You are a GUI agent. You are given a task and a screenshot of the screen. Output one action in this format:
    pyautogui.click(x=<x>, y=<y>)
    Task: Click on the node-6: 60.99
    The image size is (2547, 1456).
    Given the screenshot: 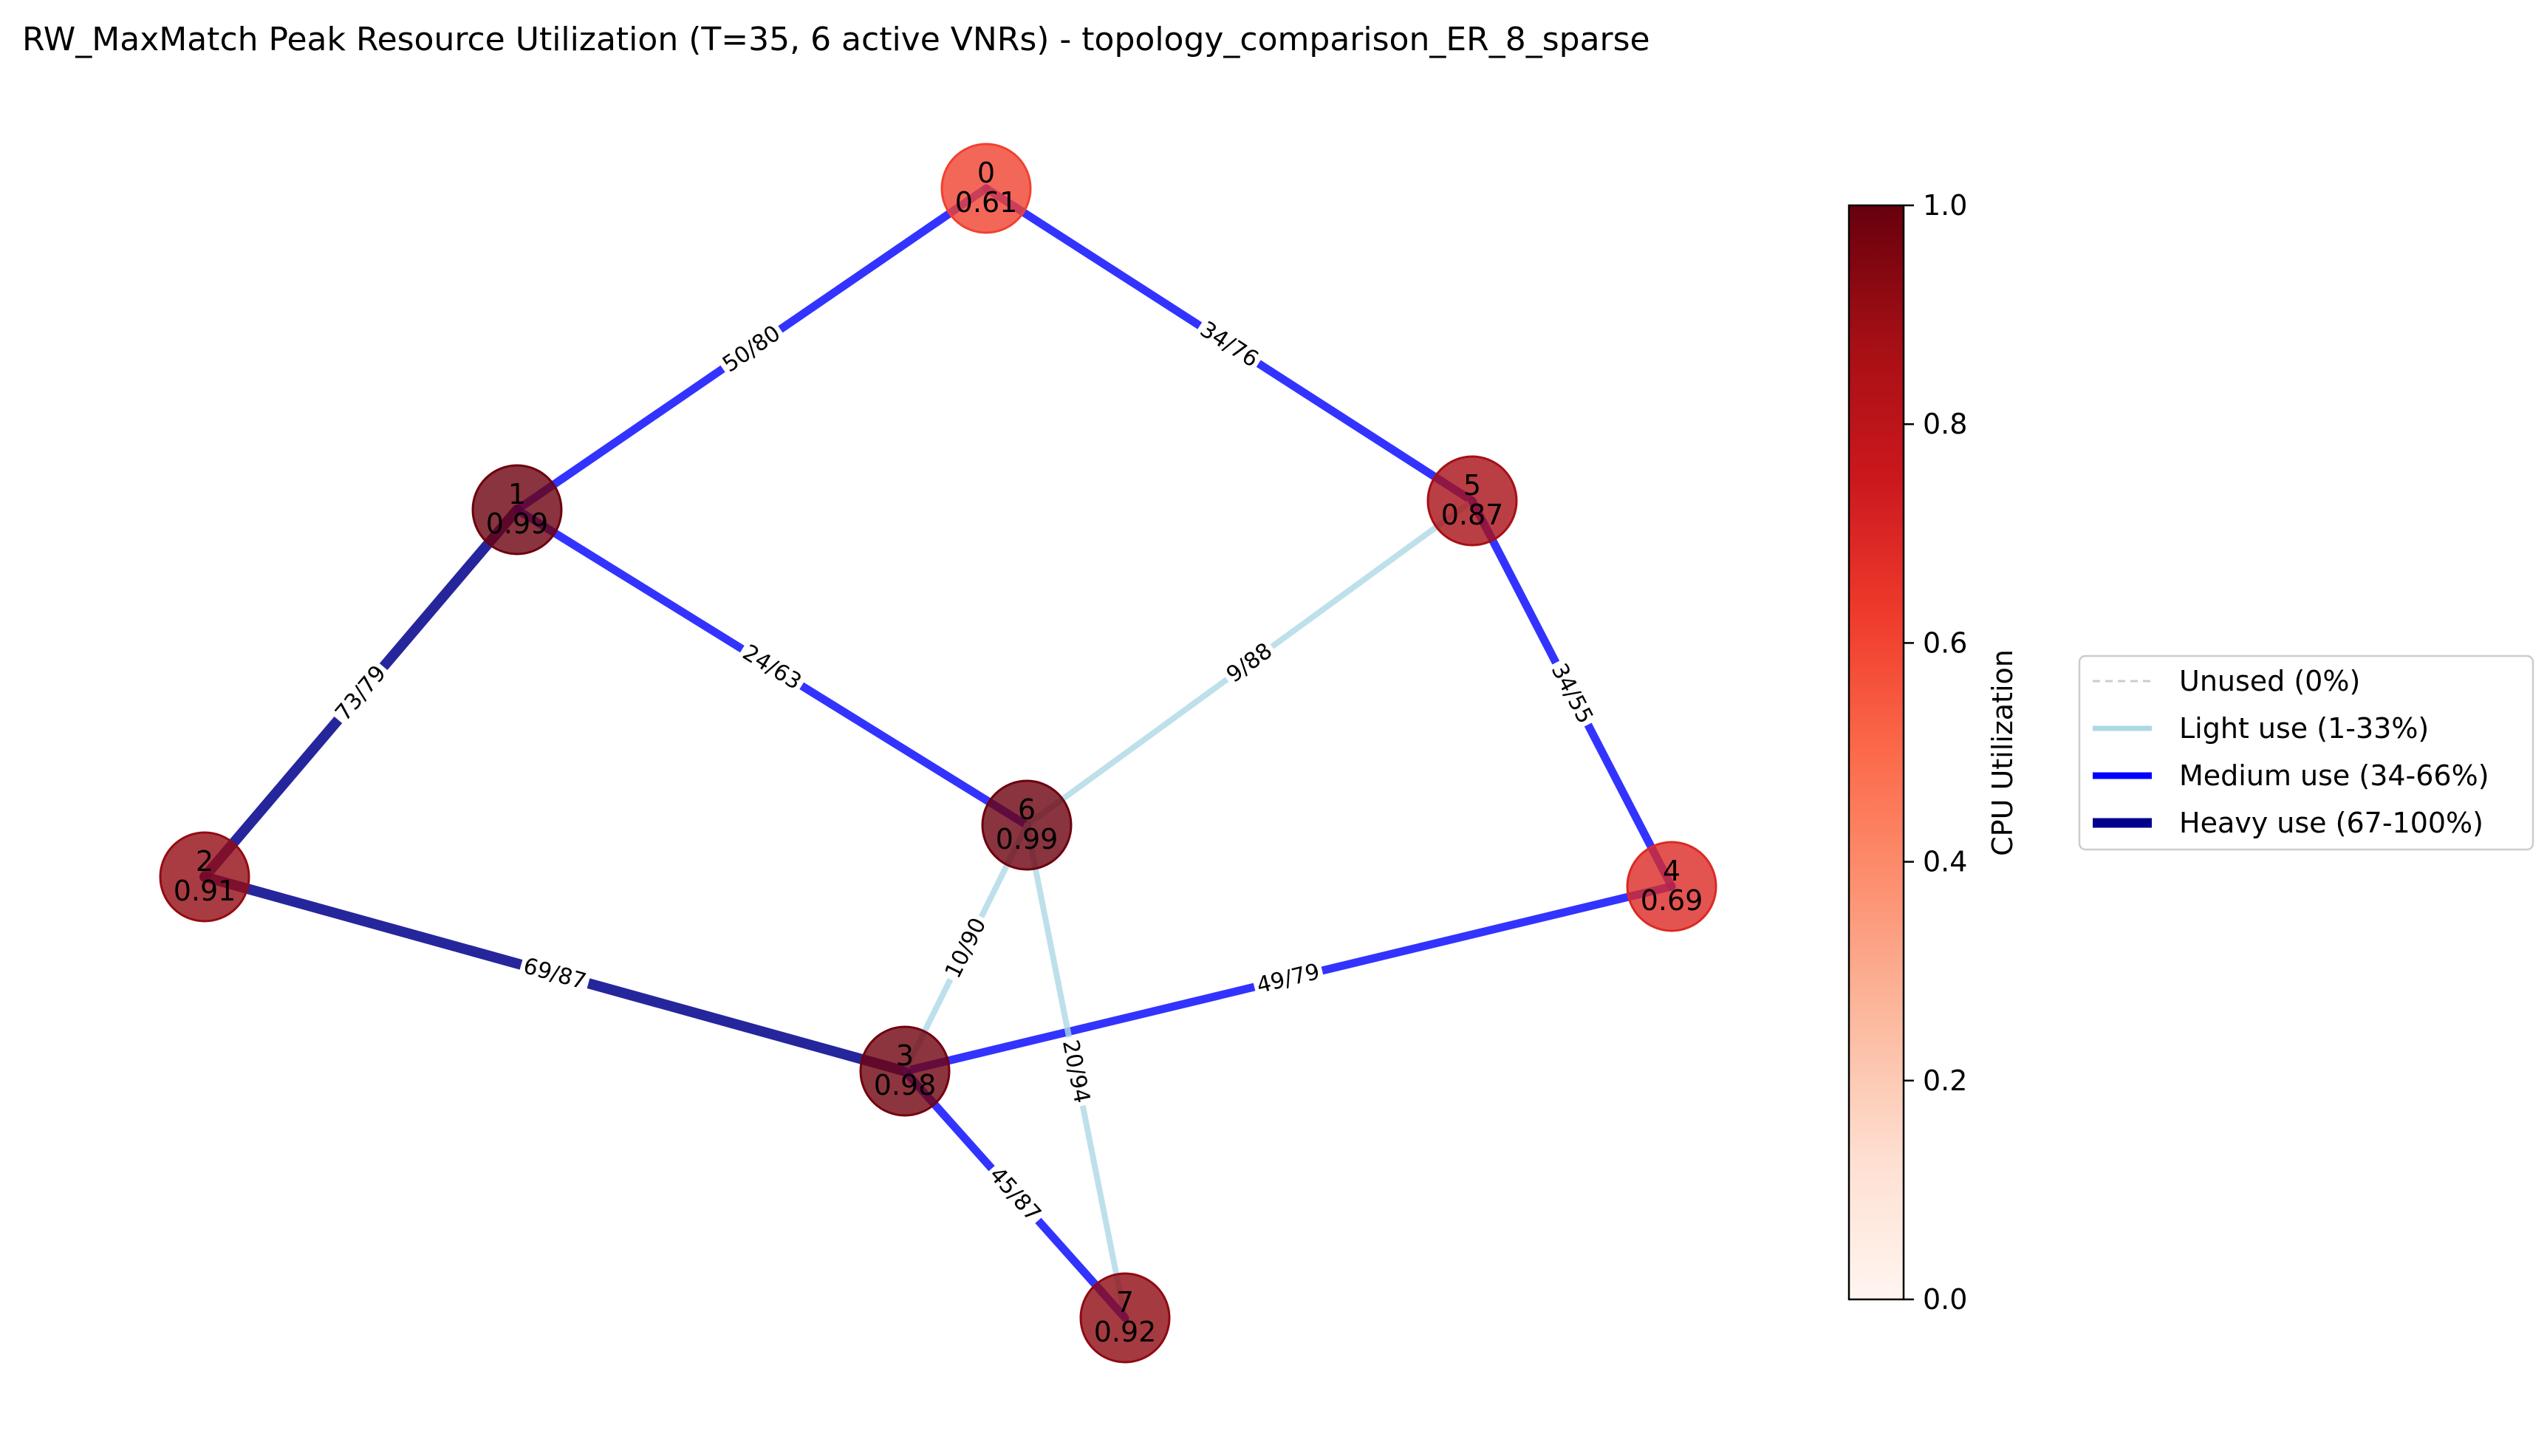 What is the action you would take?
    pyautogui.click(x=1027, y=825)
    